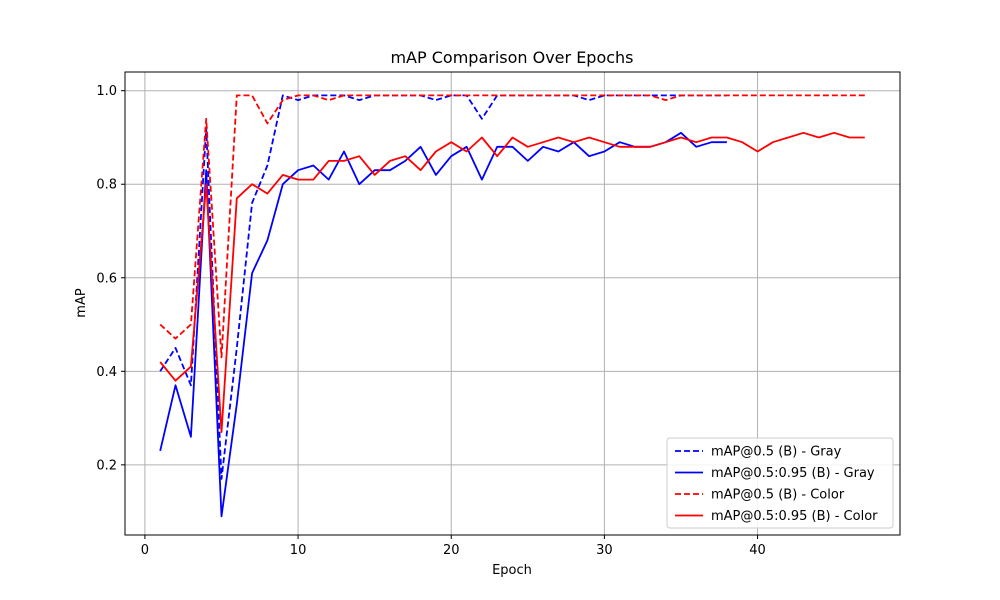  I want to click on legend-box, so click(780, 483).